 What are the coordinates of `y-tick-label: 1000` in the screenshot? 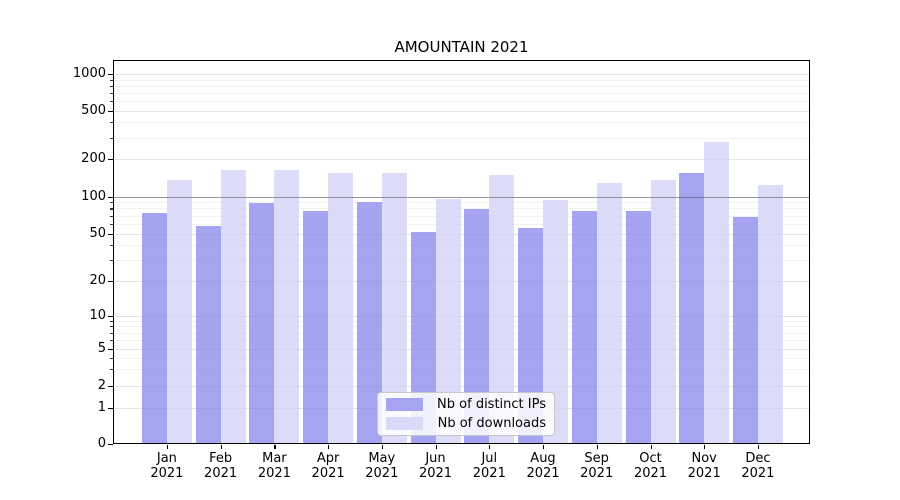 It's located at (89, 73).